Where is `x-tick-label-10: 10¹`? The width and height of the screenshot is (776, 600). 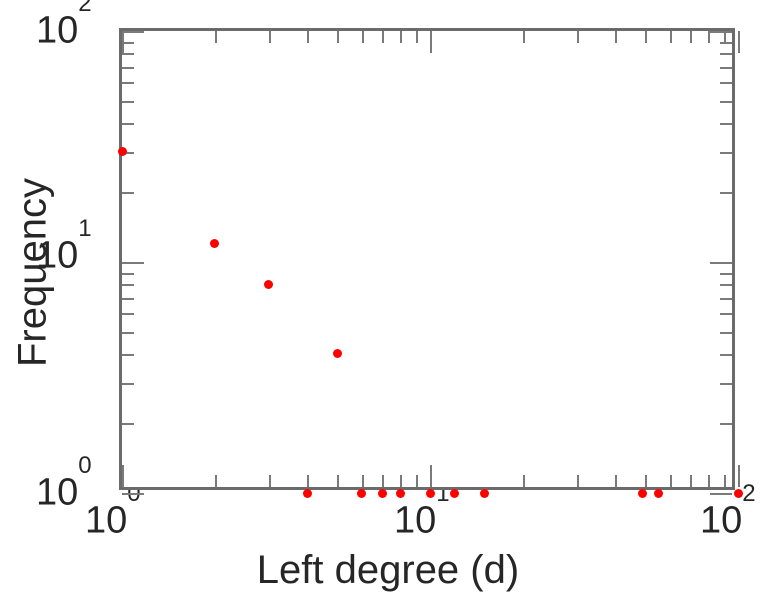 x-tick-label-10: 10¹ is located at coordinates (422, 511).